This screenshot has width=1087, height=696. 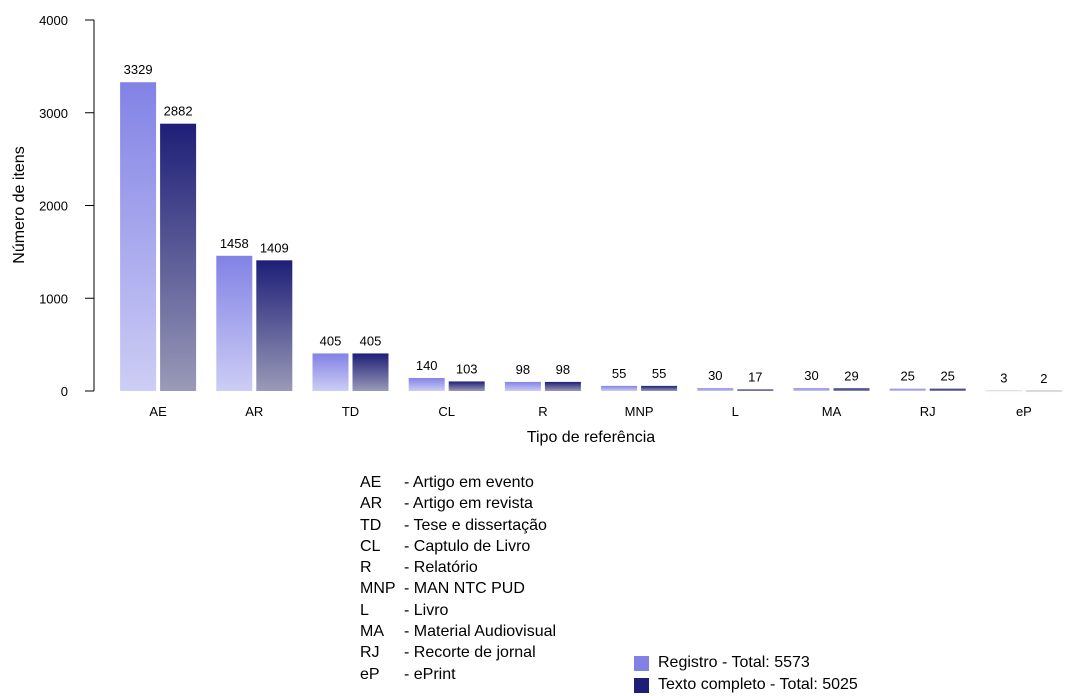 What do you see at coordinates (370, 653) in the screenshot?
I see `abbreviation-code: RJ` at bounding box center [370, 653].